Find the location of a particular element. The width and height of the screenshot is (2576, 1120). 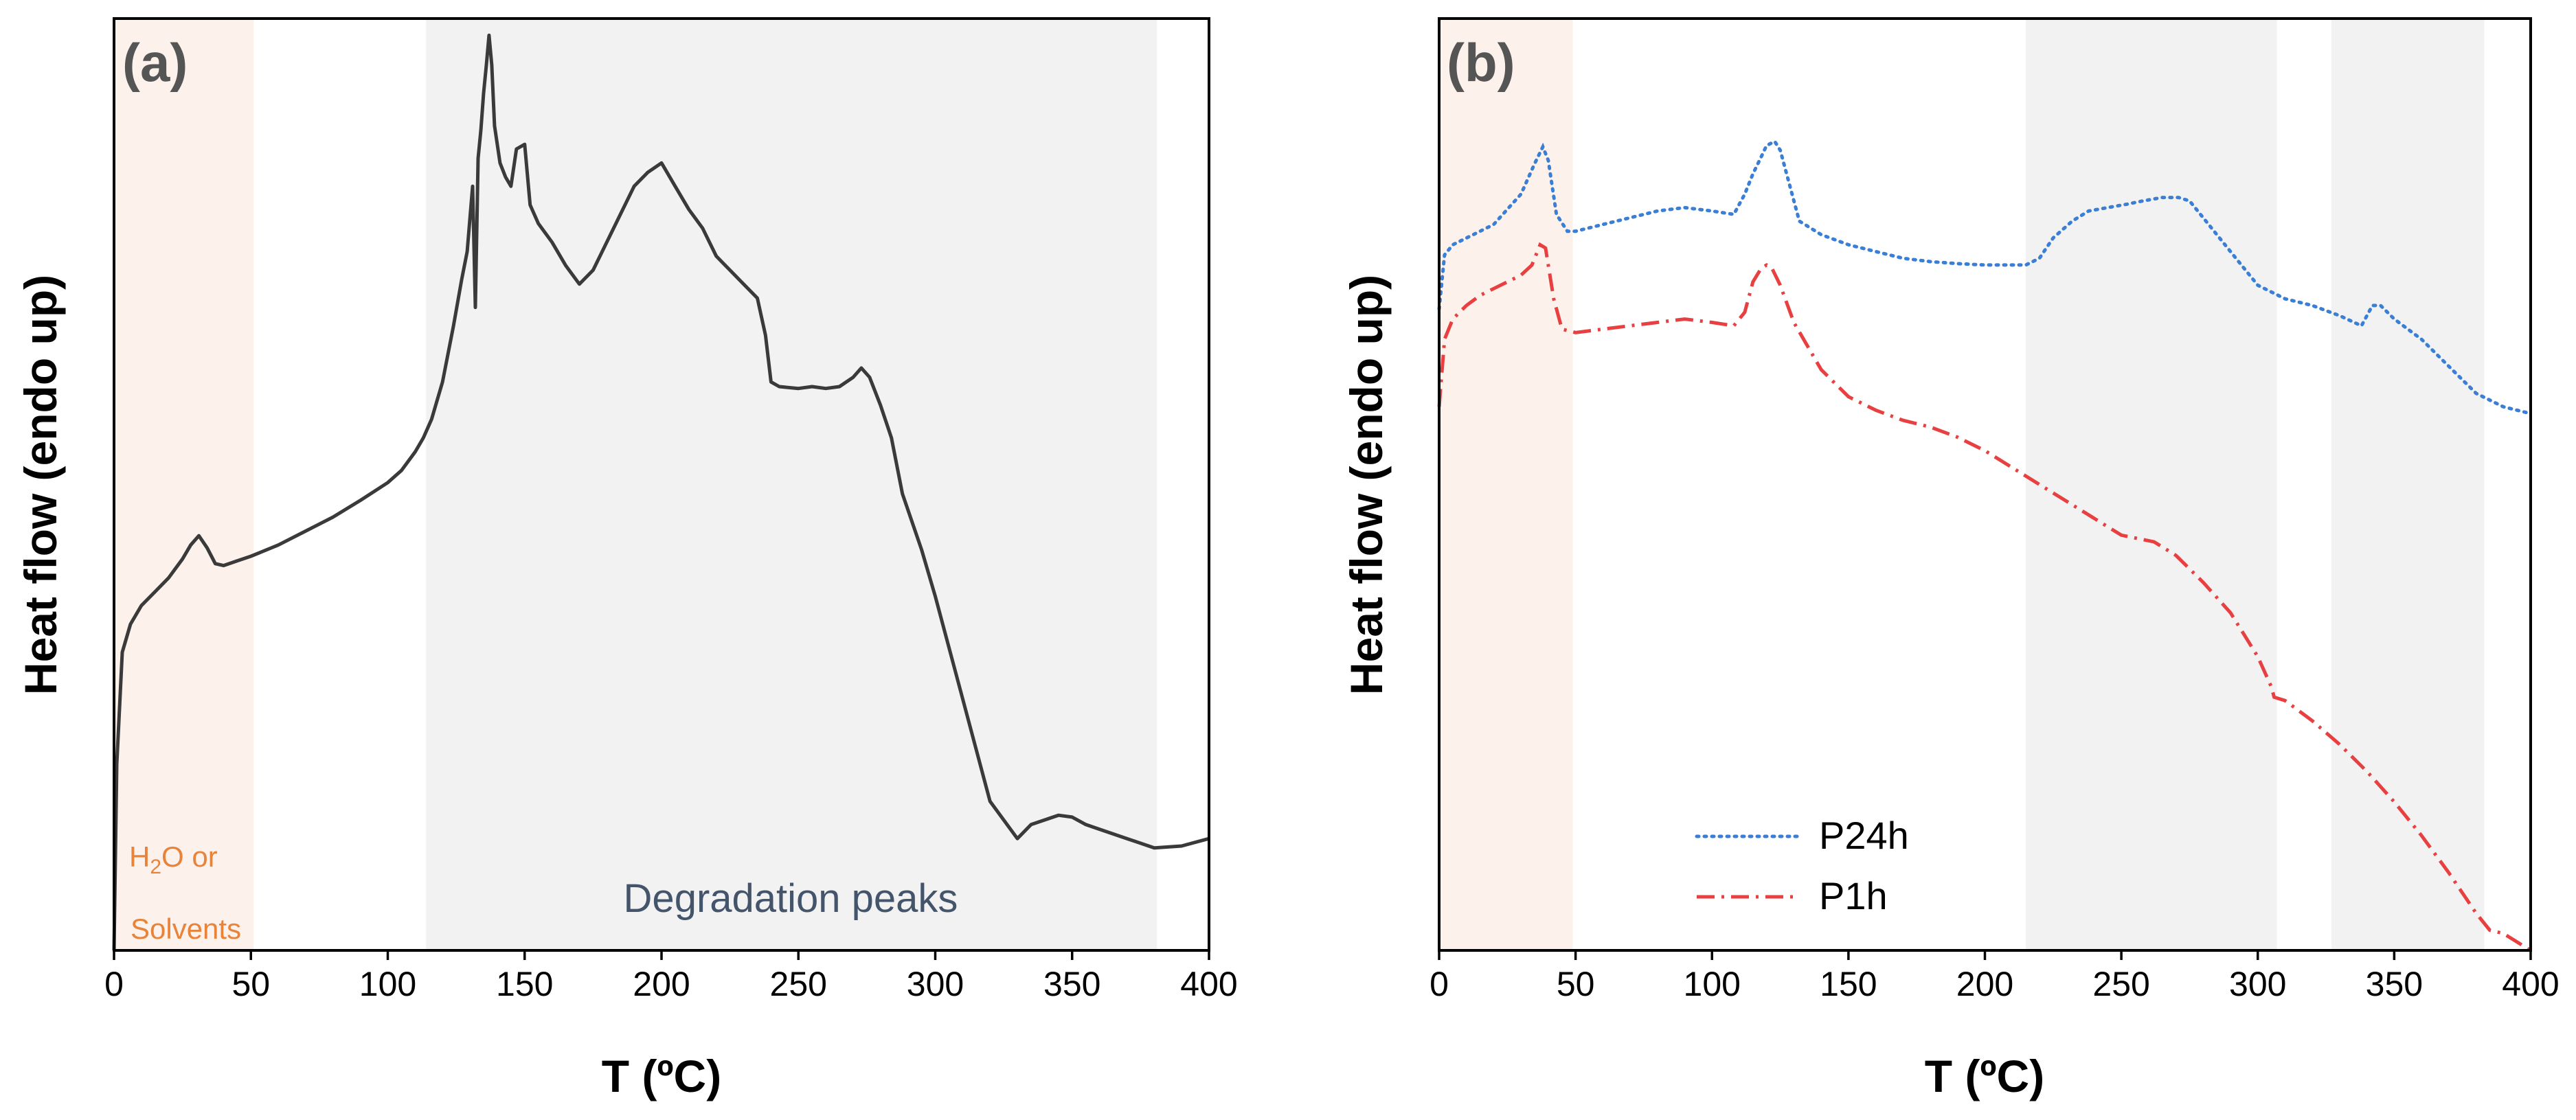

panel-a-label: (a) is located at coordinates (155, 62).